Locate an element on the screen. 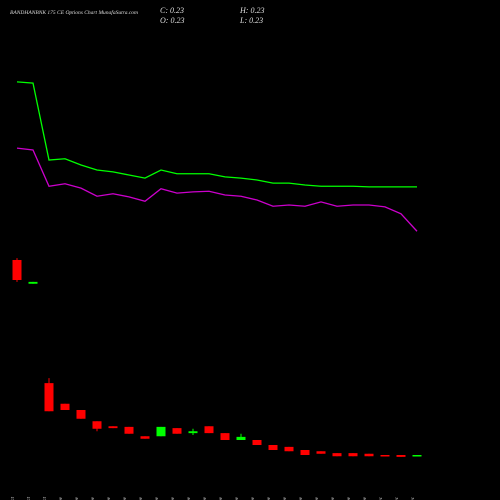  x-tick-label: 12 Nov is located at coordinates (173, 498).